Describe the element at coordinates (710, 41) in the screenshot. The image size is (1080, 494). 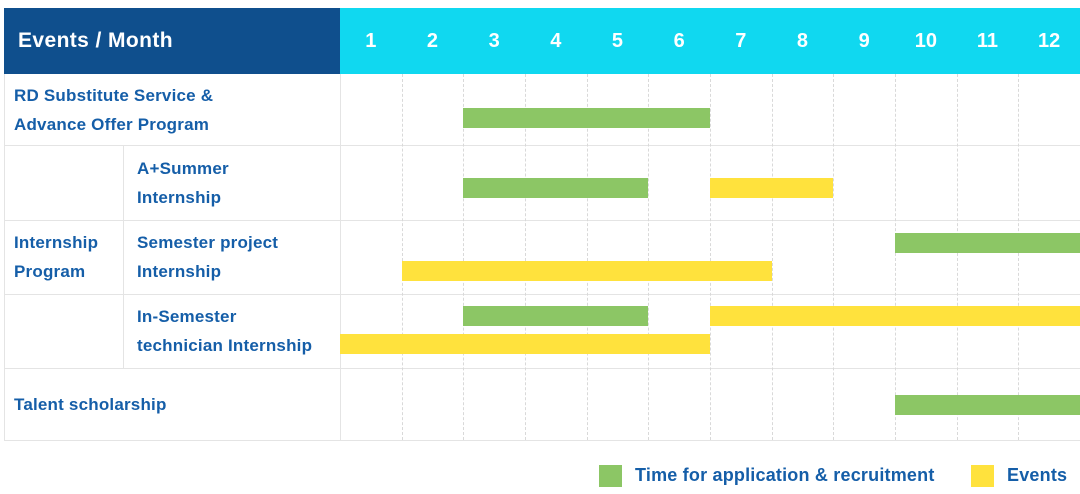
I see `month-header-strip` at that location.